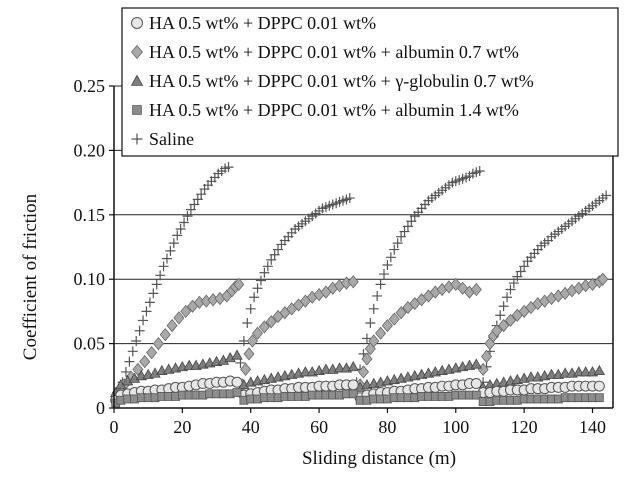 The width and height of the screenshot is (626, 480). What do you see at coordinates (137, 139) in the screenshot?
I see `legend-marker-plus` at bounding box center [137, 139].